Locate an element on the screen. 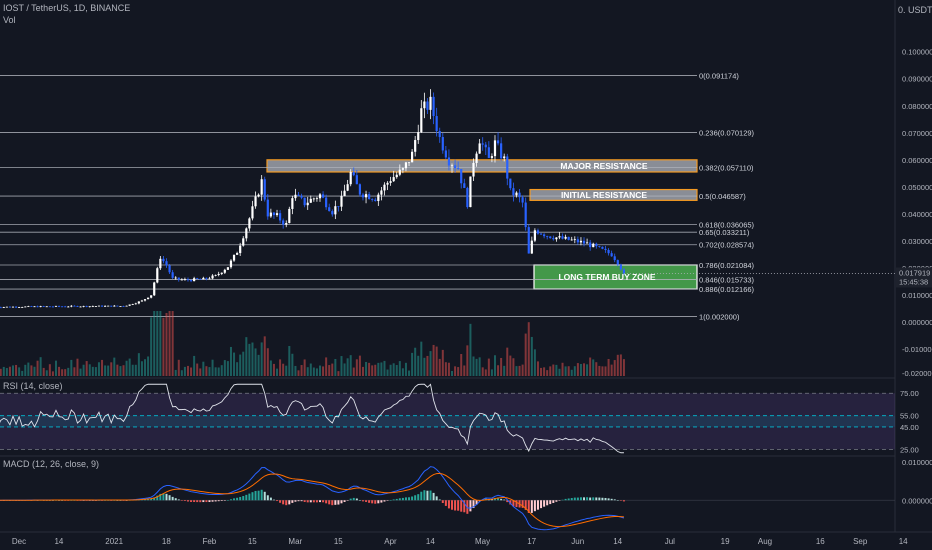  fib-level-label: 1(0.002000) is located at coordinates (719, 317).